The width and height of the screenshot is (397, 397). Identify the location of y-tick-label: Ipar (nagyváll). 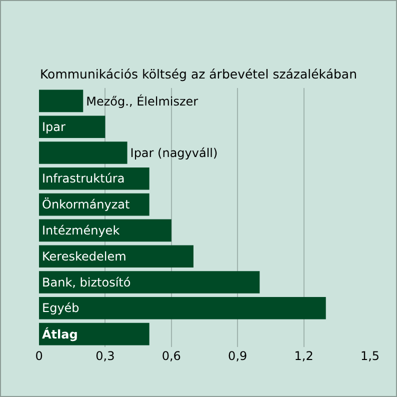
(174, 153).